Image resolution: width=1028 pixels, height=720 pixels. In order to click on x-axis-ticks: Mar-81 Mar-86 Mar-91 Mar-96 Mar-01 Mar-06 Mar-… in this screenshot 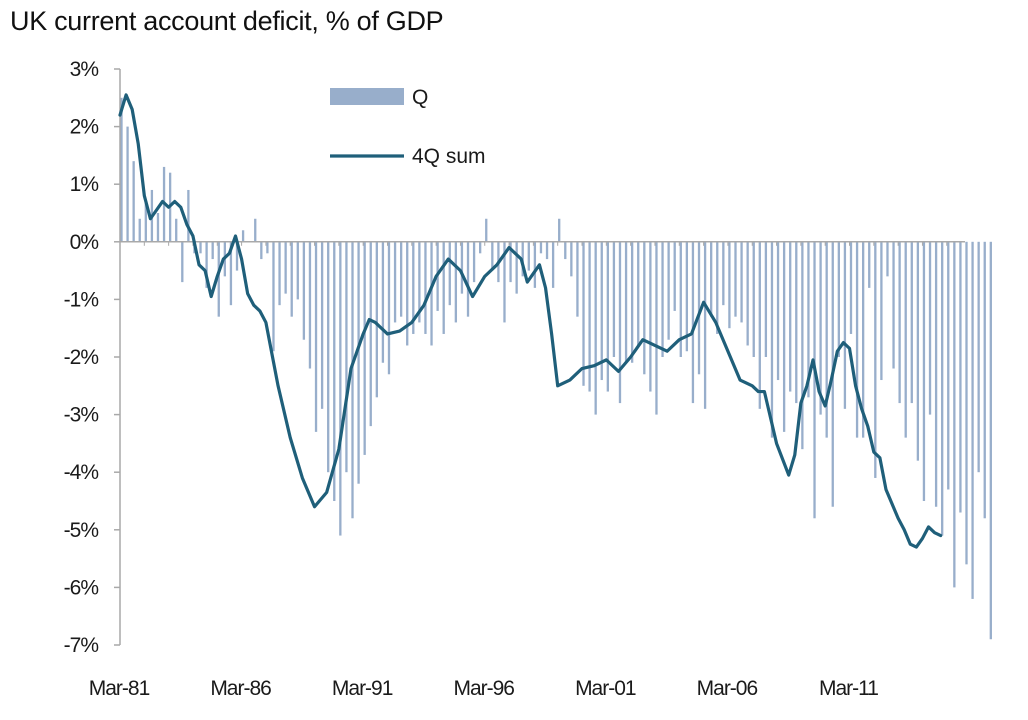, I will do `click(484, 688)`.